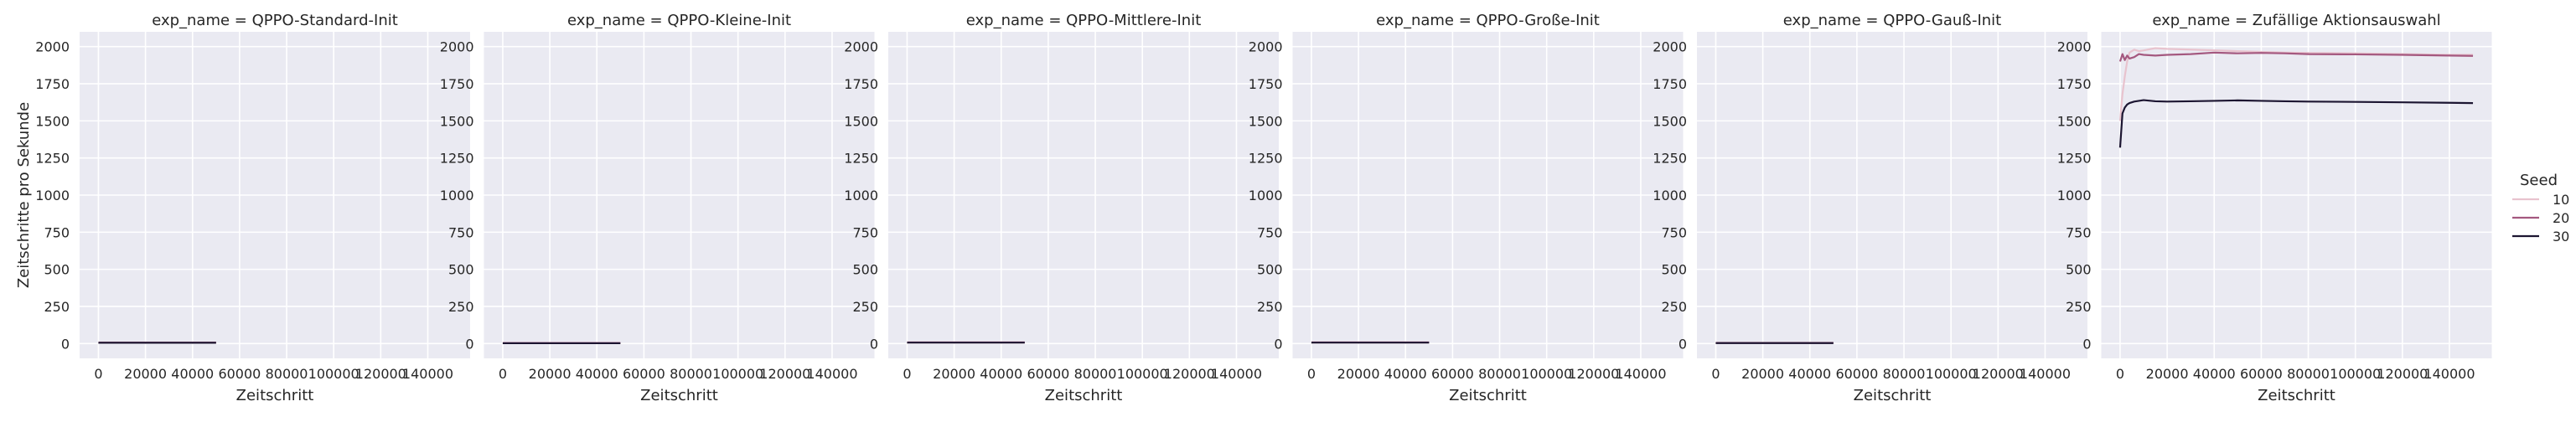 The image size is (2576, 422). Describe the element at coordinates (275, 20) in the screenshot. I see `panel-title: exp_name = QPPO-Standard-Init` at that location.